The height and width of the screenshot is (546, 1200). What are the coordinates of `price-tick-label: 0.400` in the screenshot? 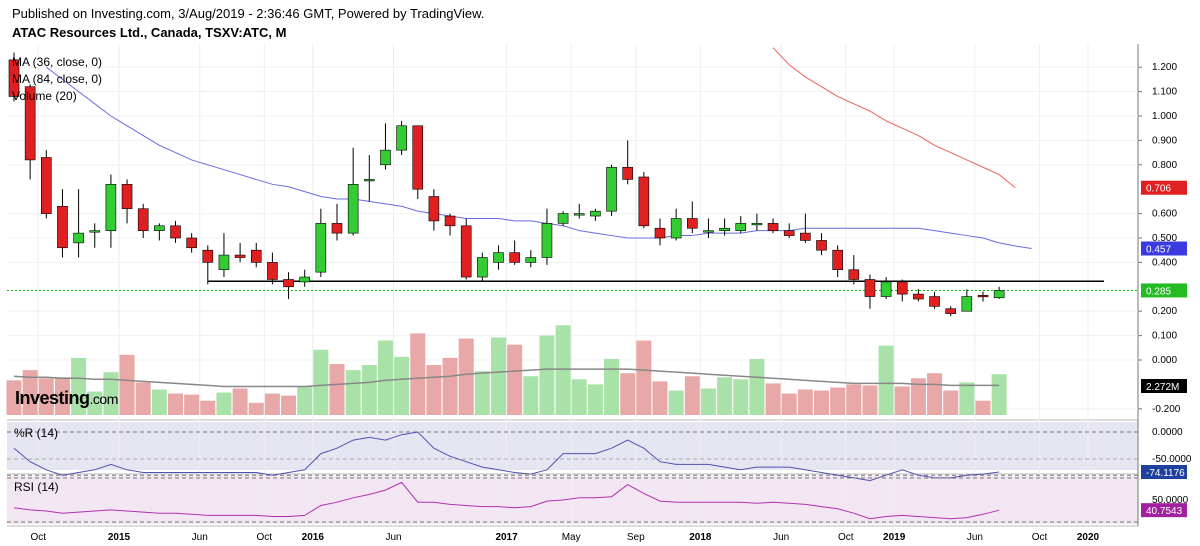 It's located at (1164, 262).